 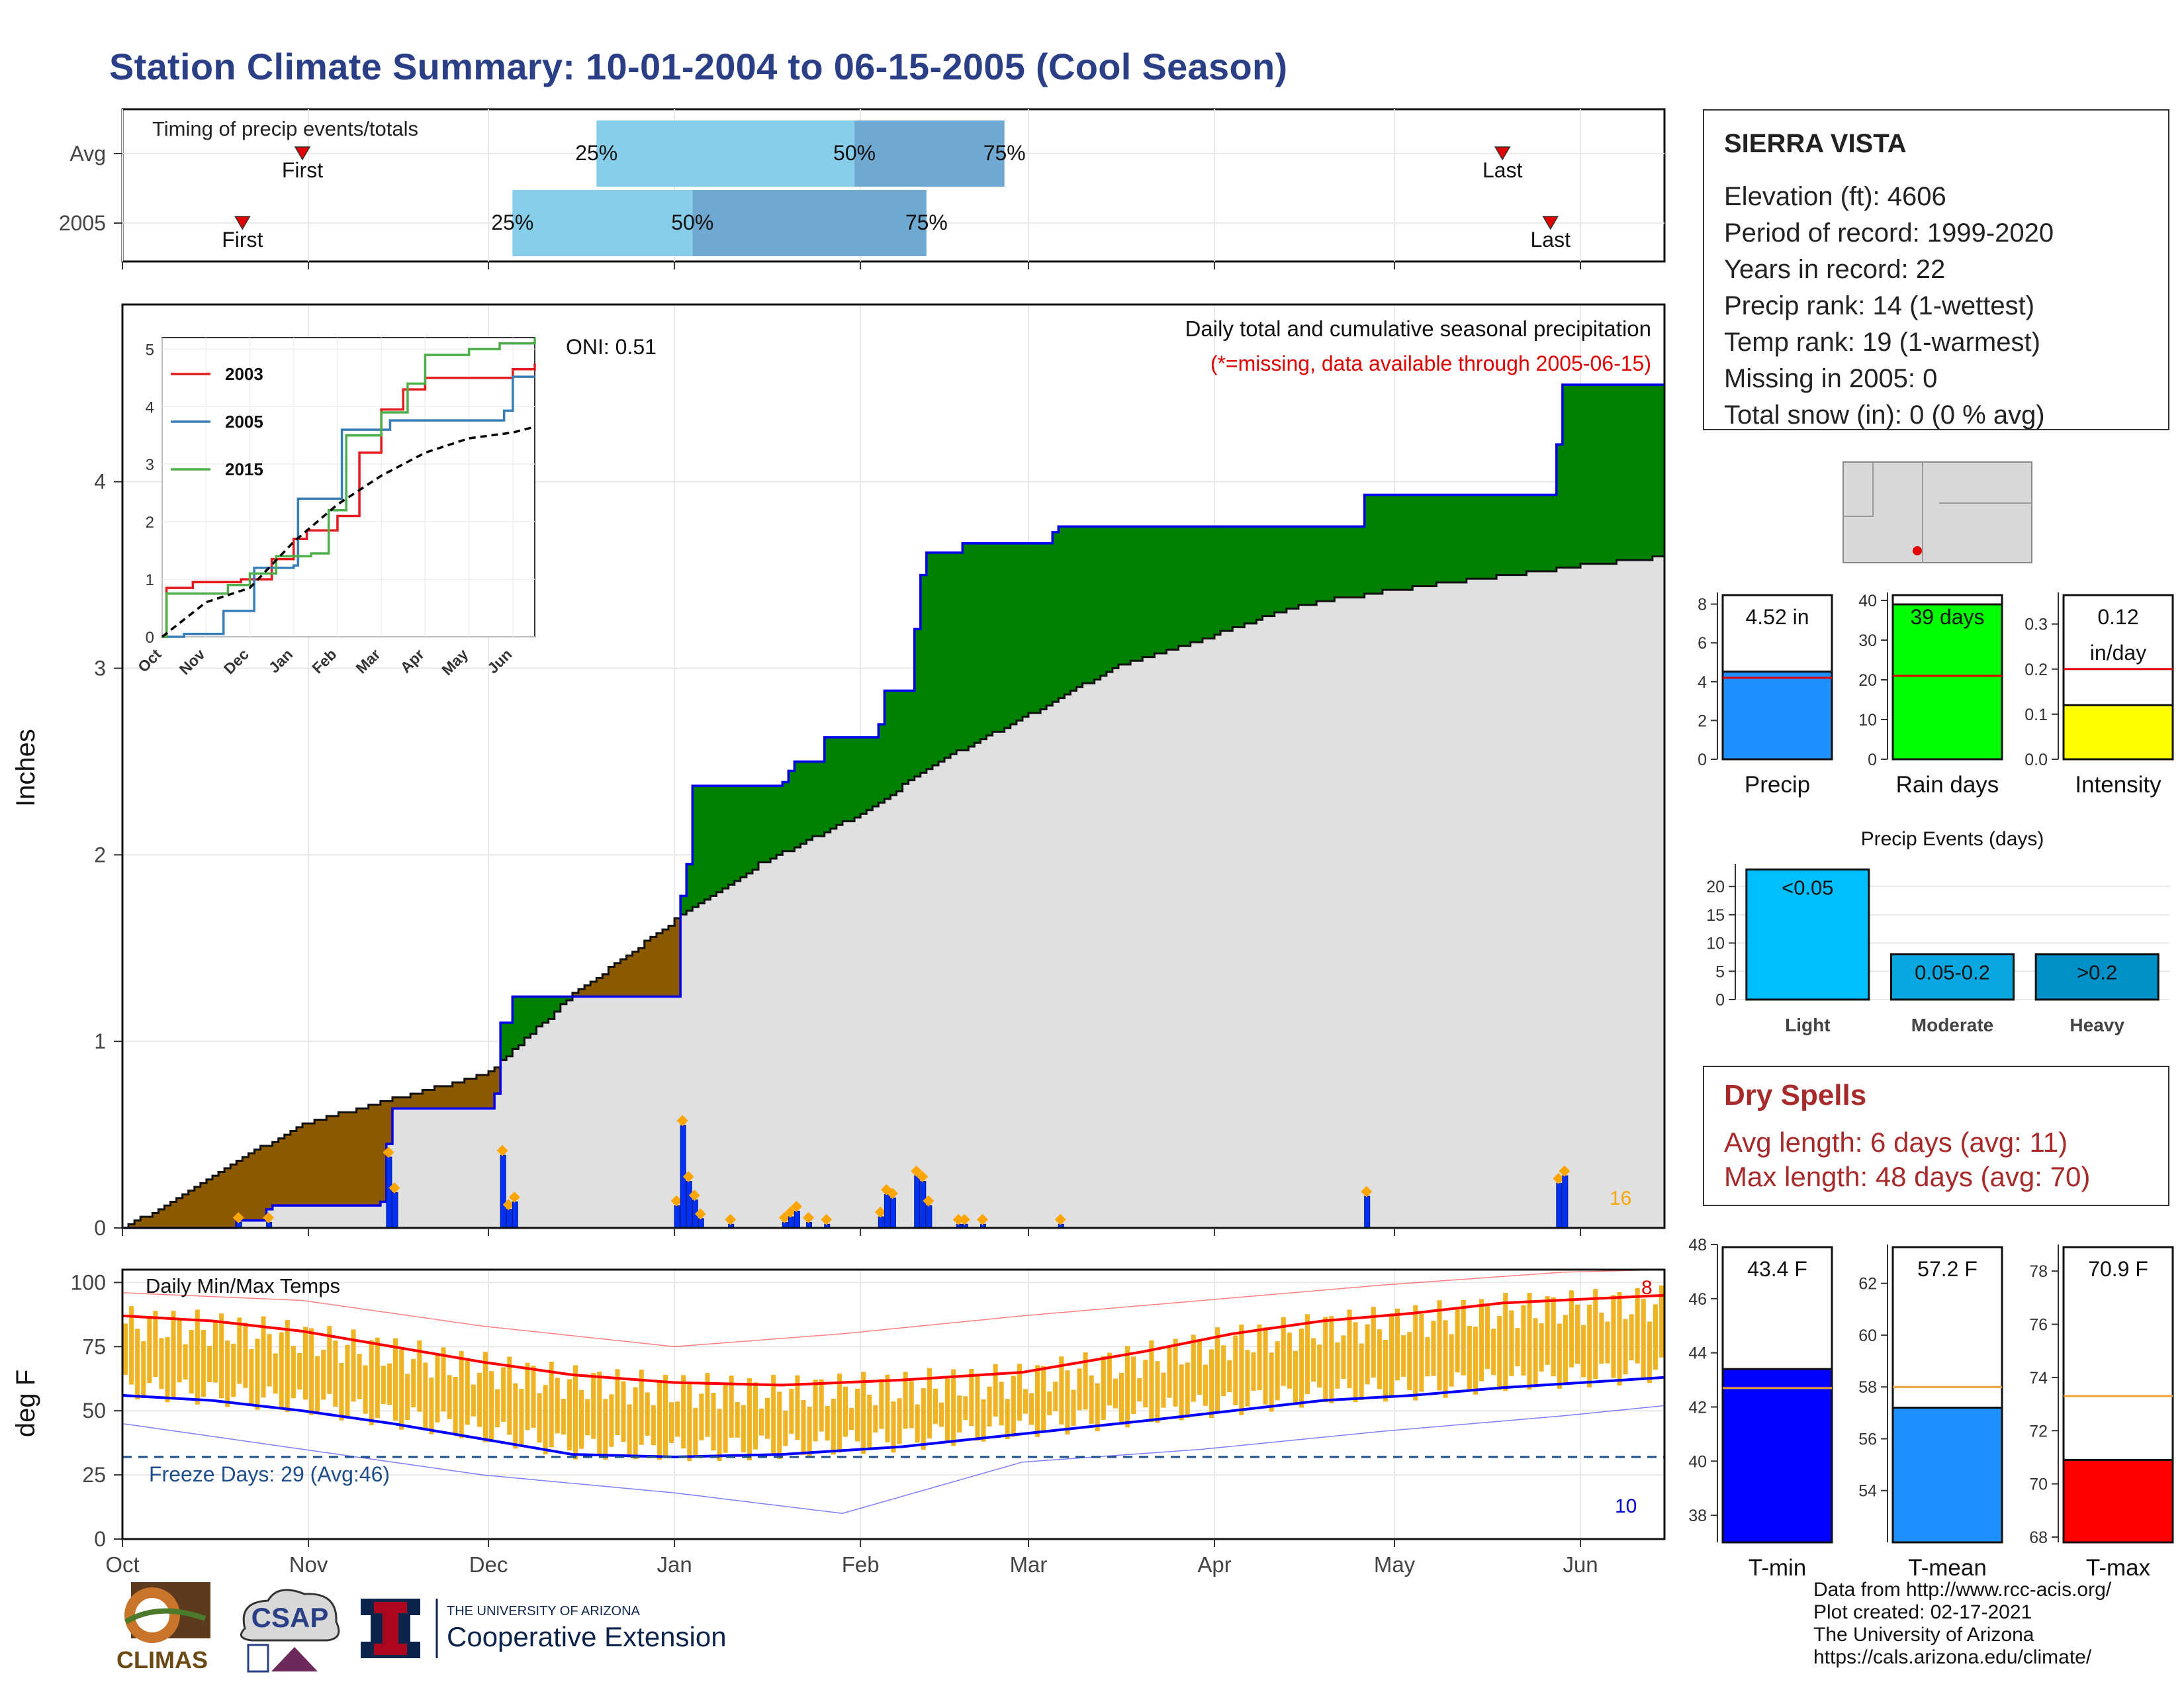 What do you see at coordinates (1703, 721) in the screenshot?
I see `summary-precip-y-tick-label: 2` at bounding box center [1703, 721].